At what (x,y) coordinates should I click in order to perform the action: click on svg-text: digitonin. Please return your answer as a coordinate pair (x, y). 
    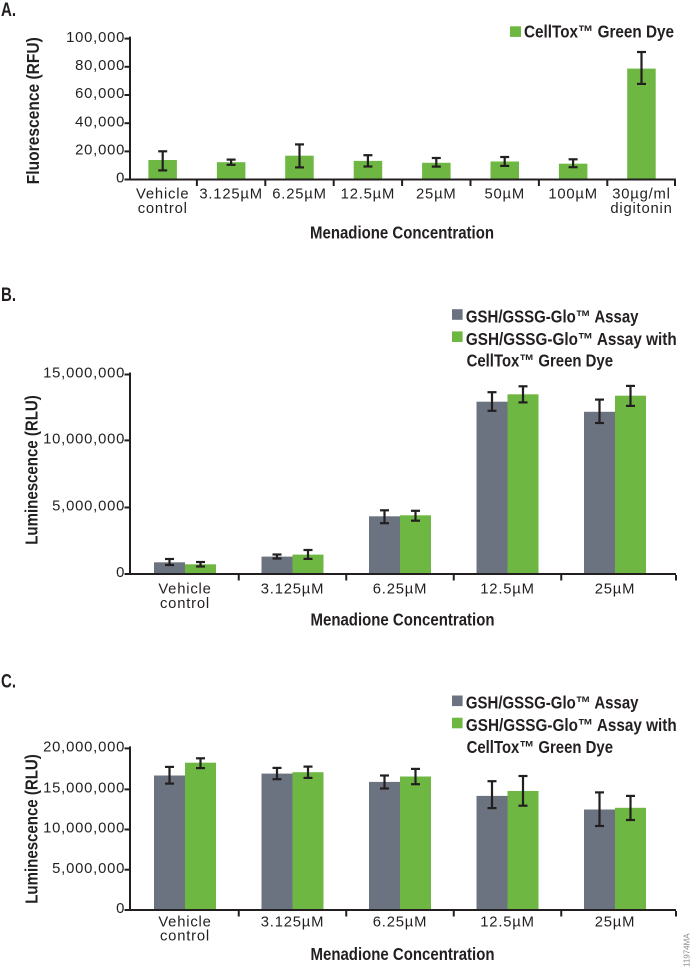
    Looking at the image, I should click on (641, 209).